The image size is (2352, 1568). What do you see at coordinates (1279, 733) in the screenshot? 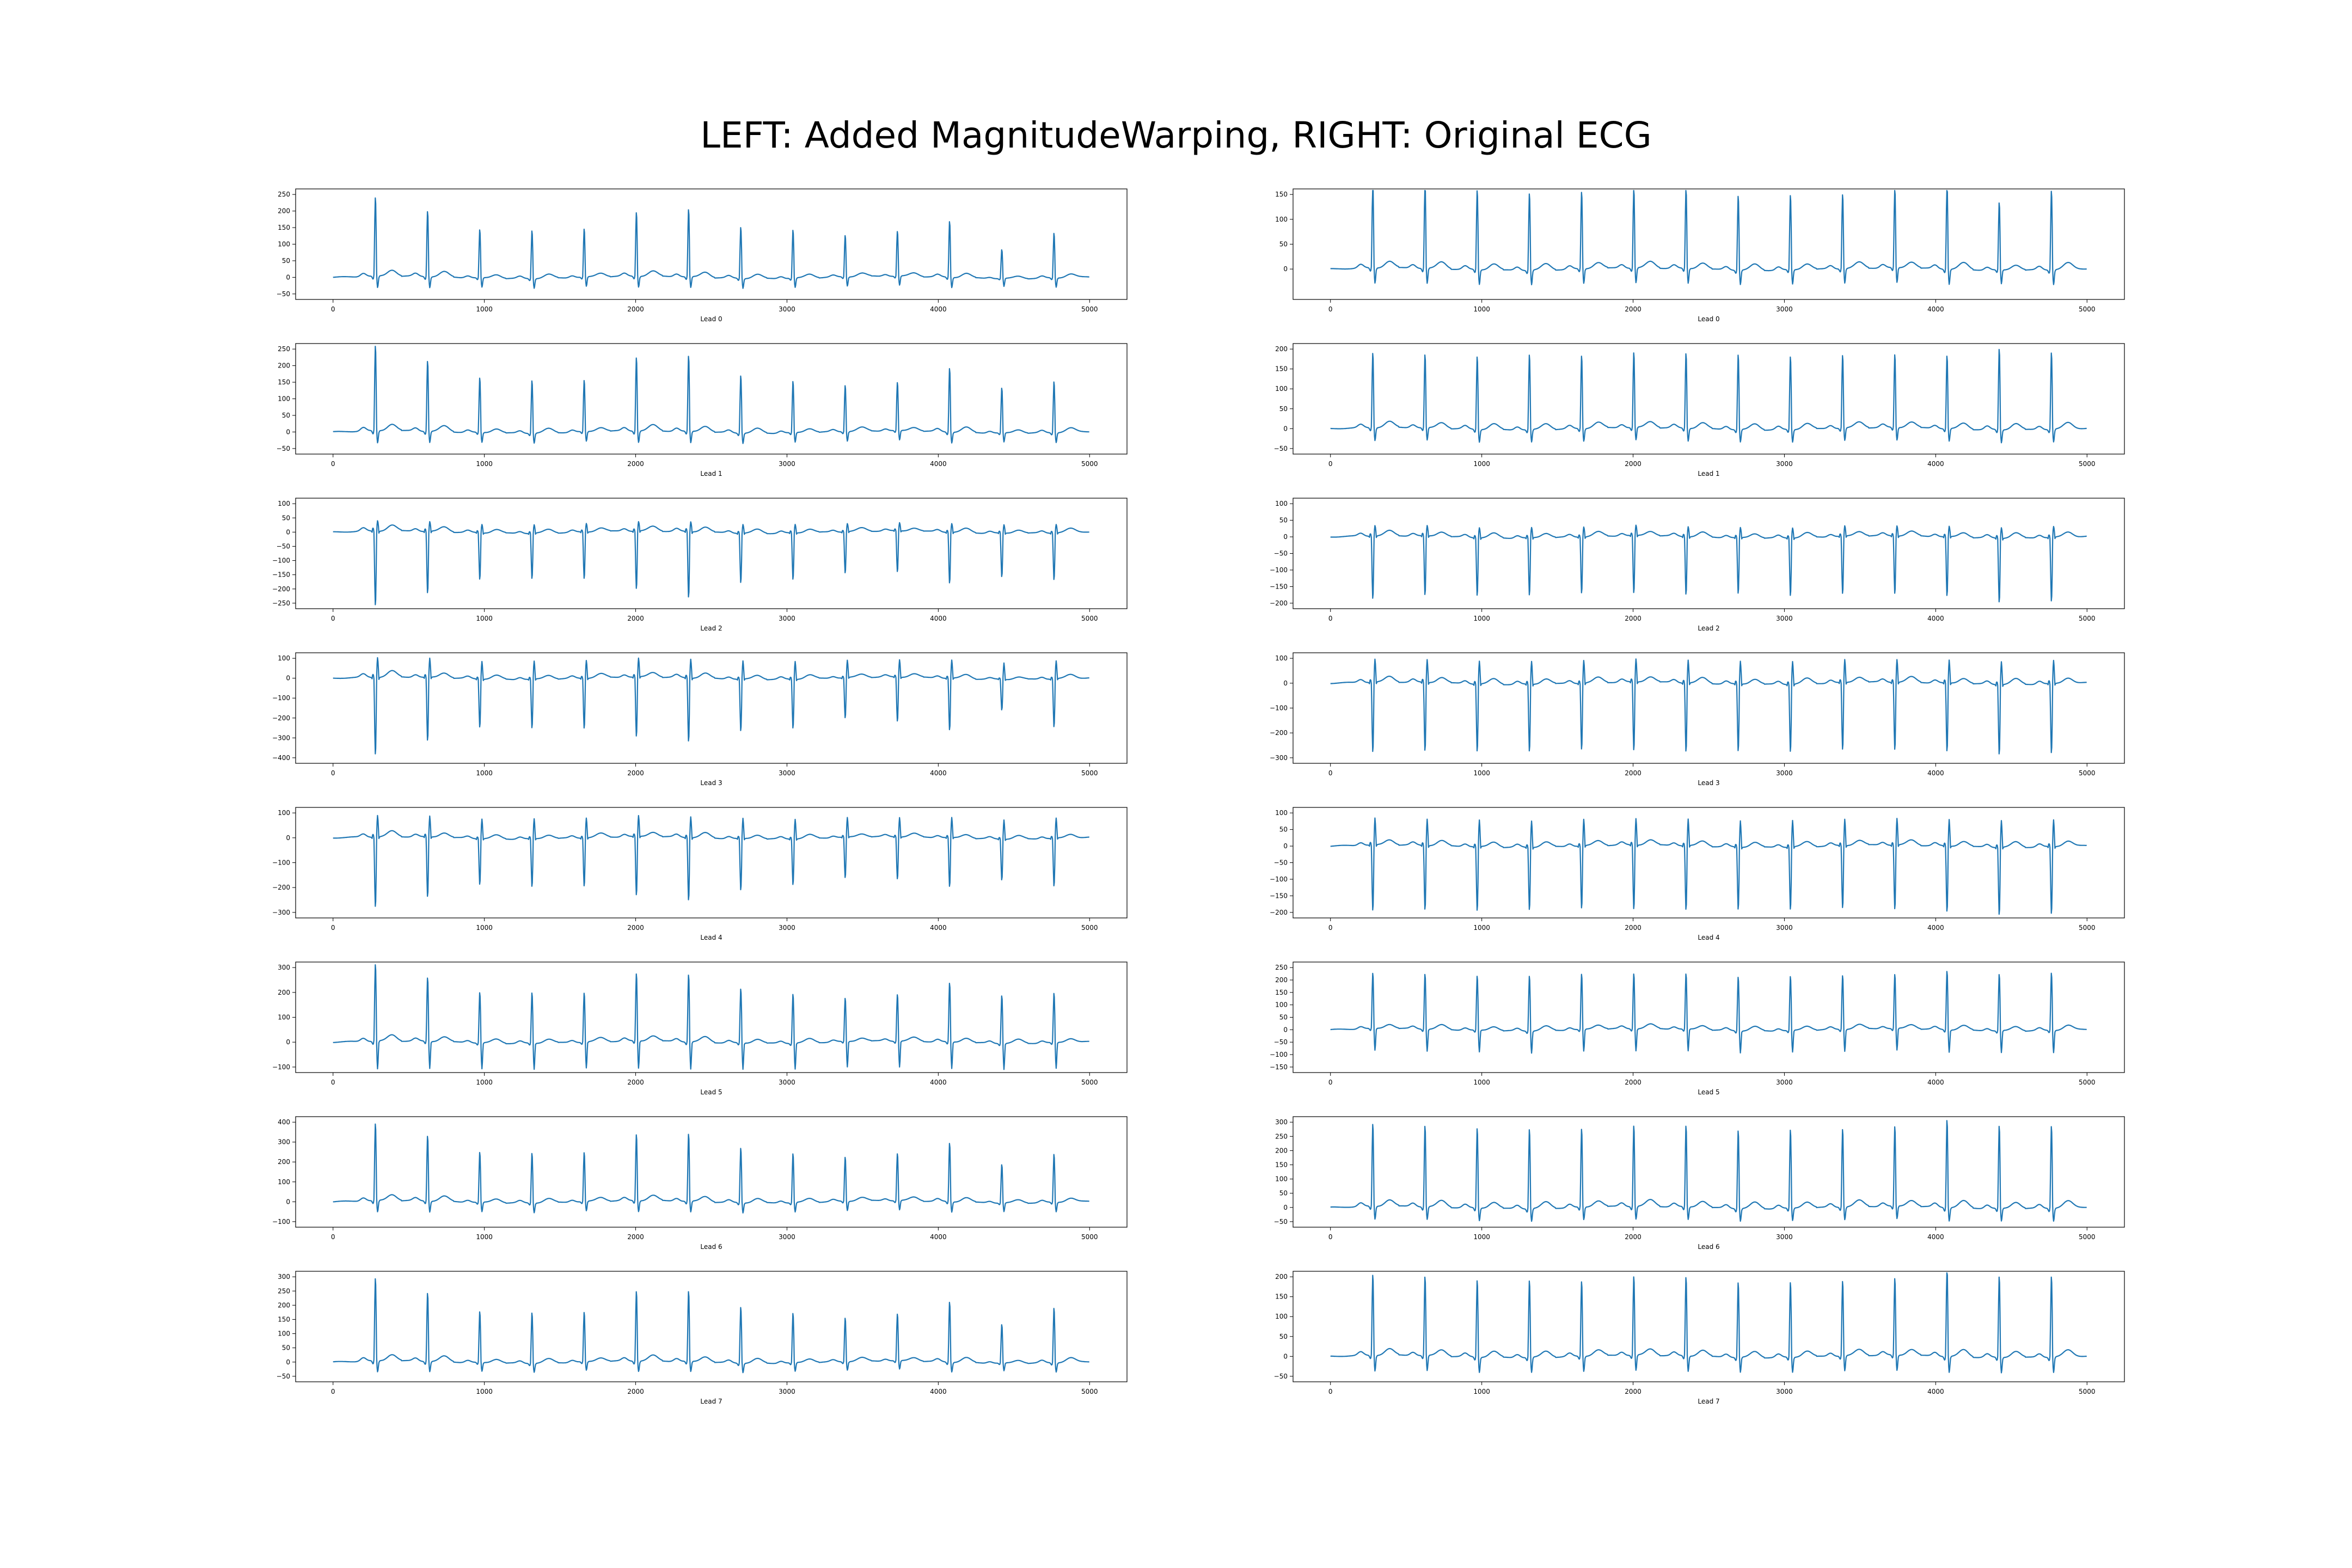
I see `right-lead-3-ytick-label-1: −200` at bounding box center [1279, 733].